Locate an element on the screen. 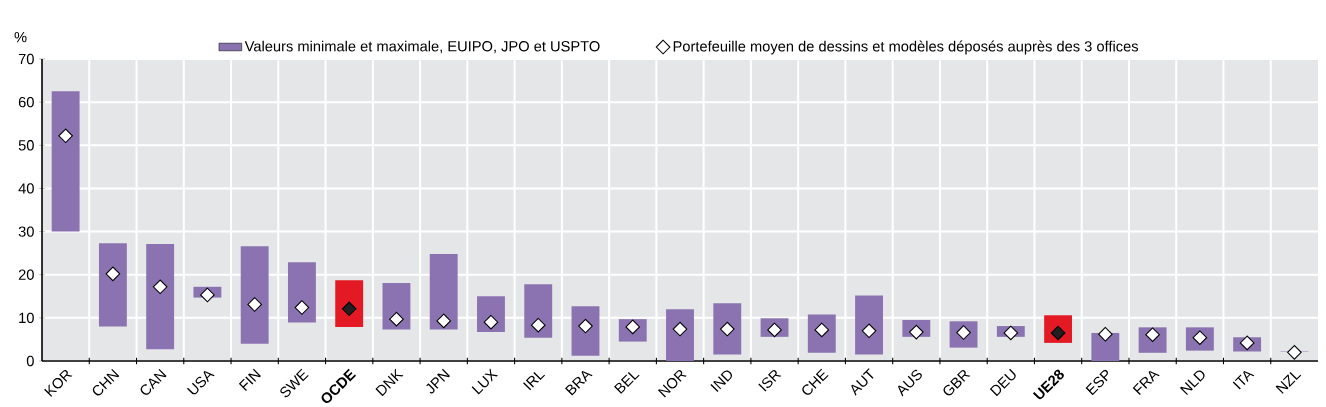 Image resolution: width=1326 pixels, height=407 pixels. x-tick-label: ISR is located at coordinates (770, 381).